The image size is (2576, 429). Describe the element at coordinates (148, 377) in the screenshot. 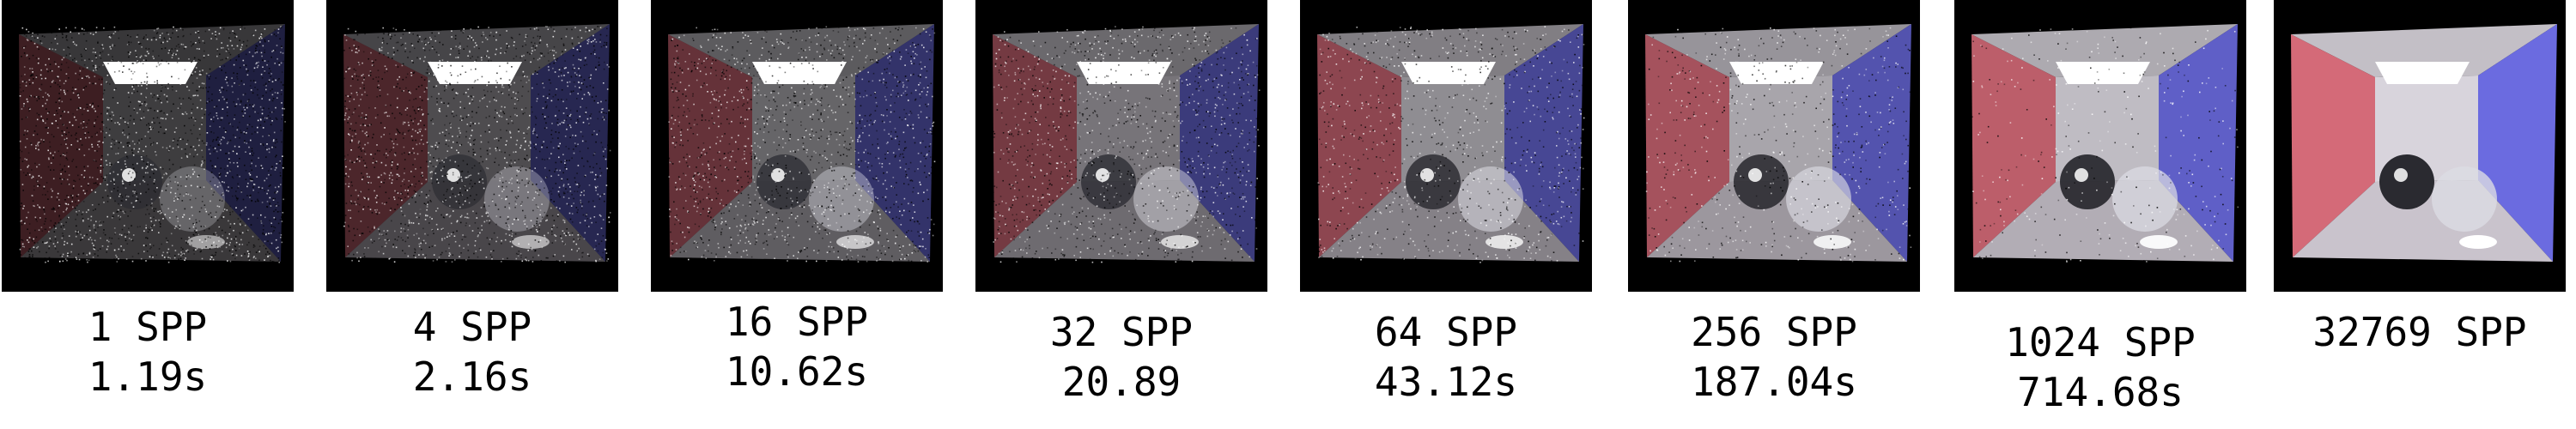

I see `time-label: 1.19s` at that location.